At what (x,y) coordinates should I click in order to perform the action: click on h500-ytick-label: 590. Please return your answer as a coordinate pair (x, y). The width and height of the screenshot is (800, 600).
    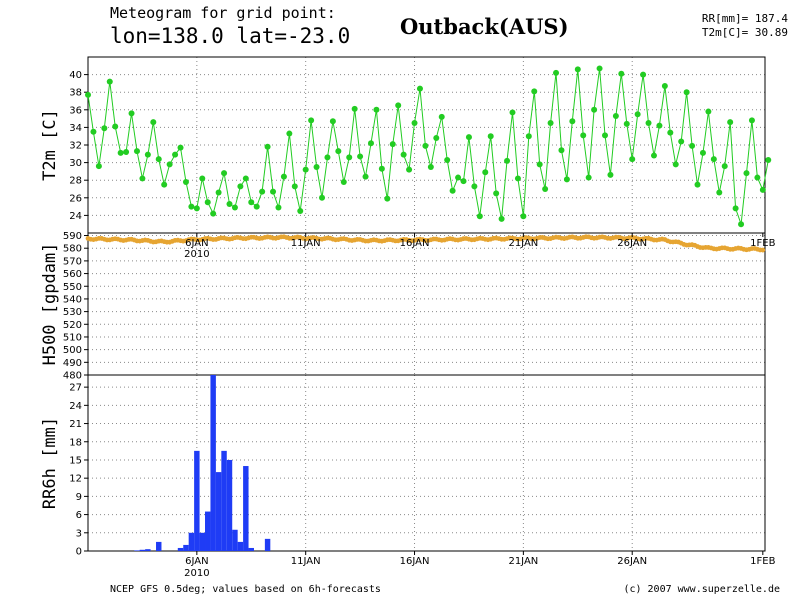
    Looking at the image, I should click on (72, 236).